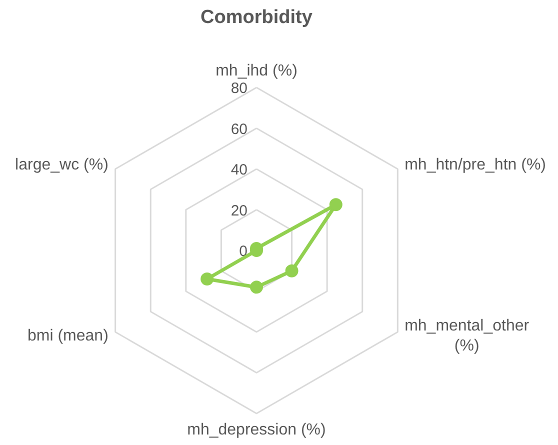 Image resolution: width=558 pixels, height=445 pixels. What do you see at coordinates (475, 165) in the screenshot?
I see `spoke-label: mh_htn/pre_htn (%)` at bounding box center [475, 165].